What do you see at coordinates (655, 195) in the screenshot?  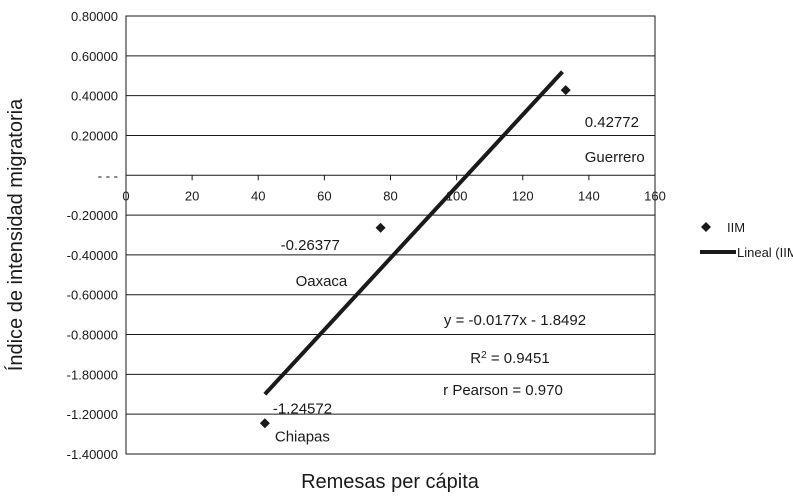 I see `x-tick-label: 160` at bounding box center [655, 195].